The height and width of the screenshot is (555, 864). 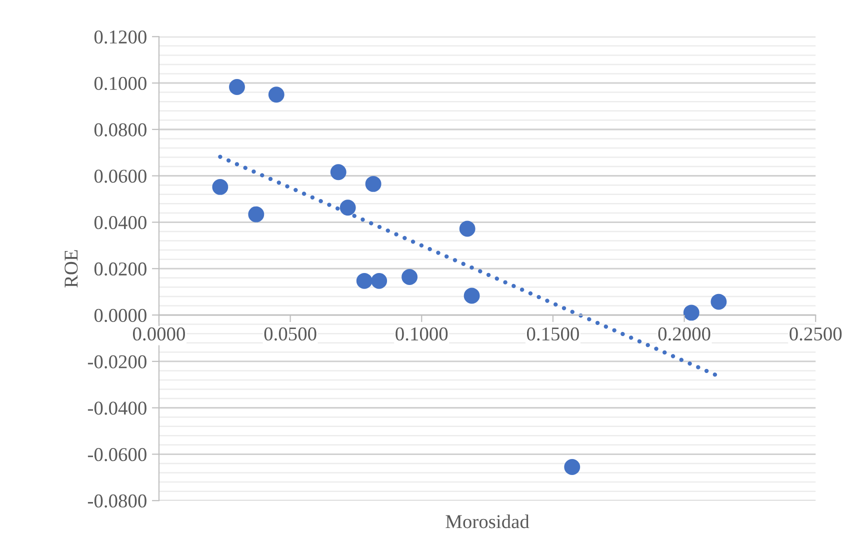 What do you see at coordinates (158, 334) in the screenshot?
I see `x-tick-label: 0.0000` at bounding box center [158, 334].